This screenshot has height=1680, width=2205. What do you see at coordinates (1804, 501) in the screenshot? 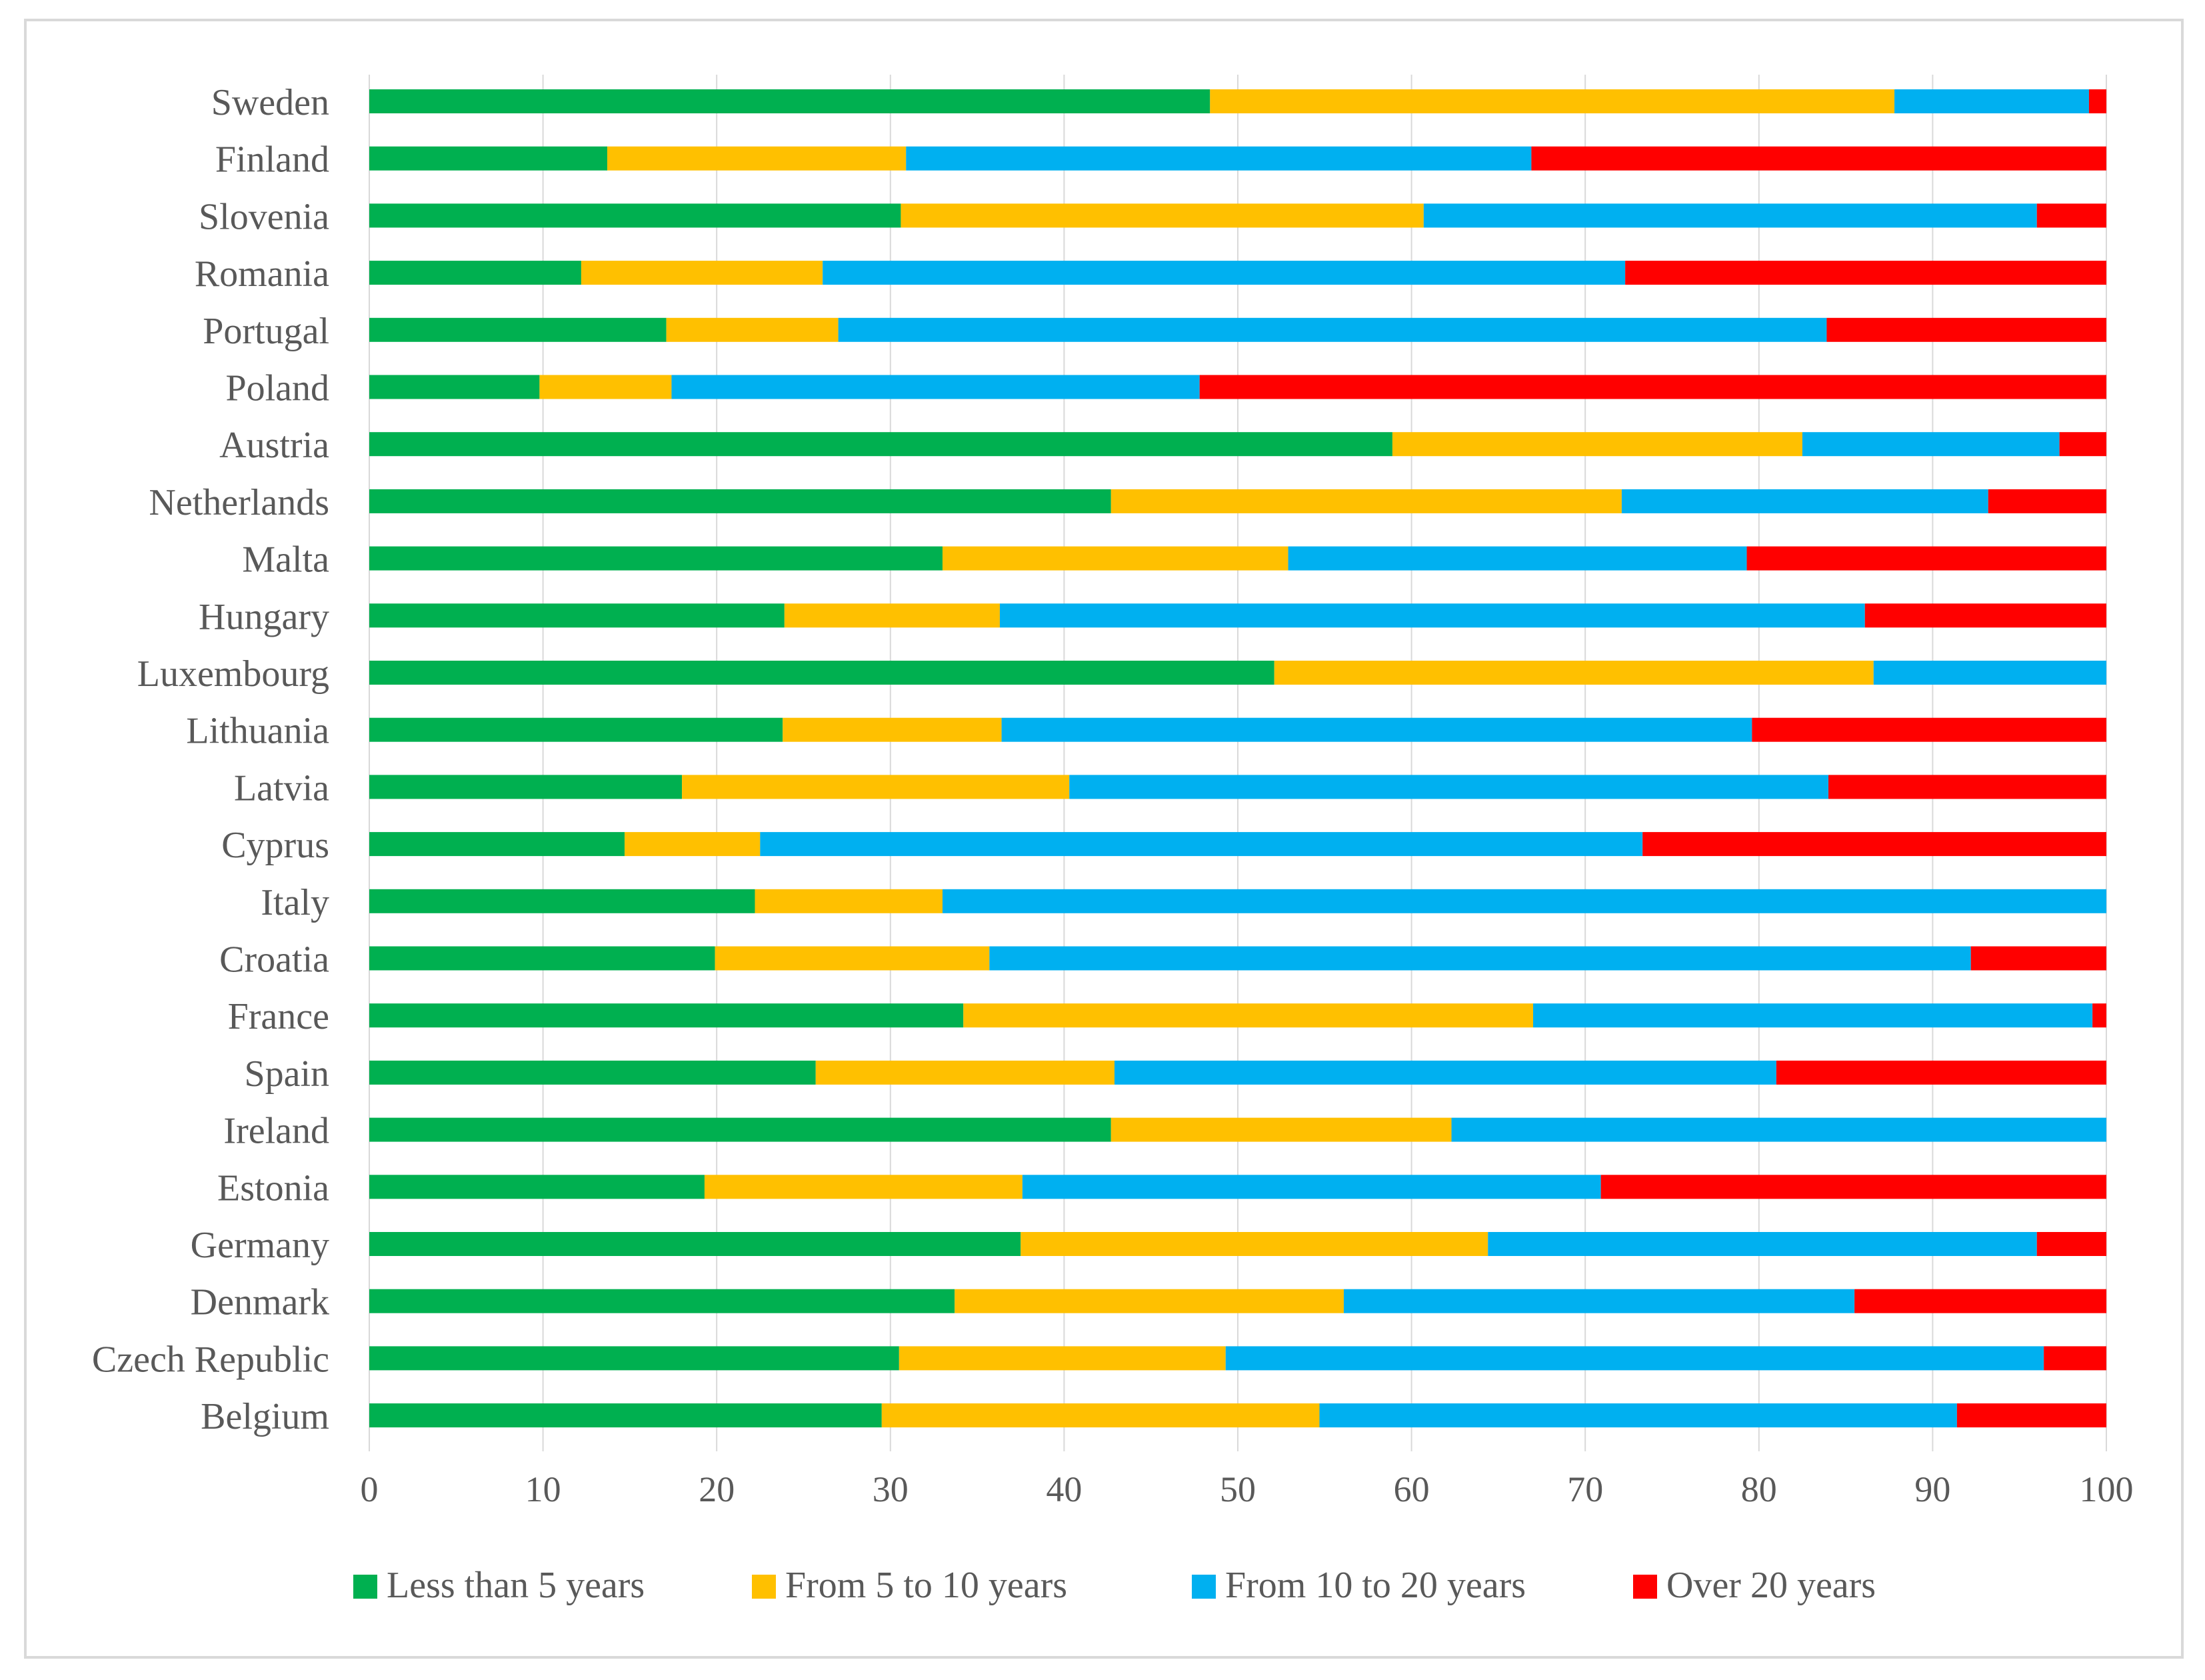
I see `bar-netherlands-from-10-to-20-years` at bounding box center [1804, 501].